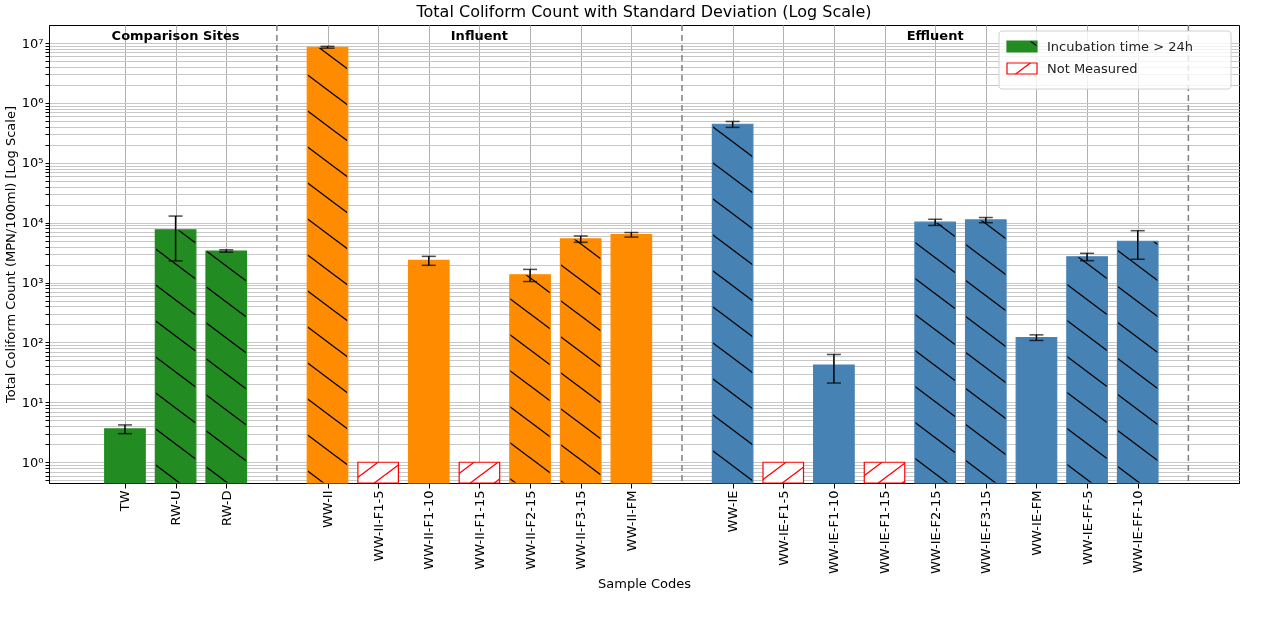 The height and width of the screenshot is (623, 1266). I want to click on y-tick-label: 10⁴, so click(32, 223).